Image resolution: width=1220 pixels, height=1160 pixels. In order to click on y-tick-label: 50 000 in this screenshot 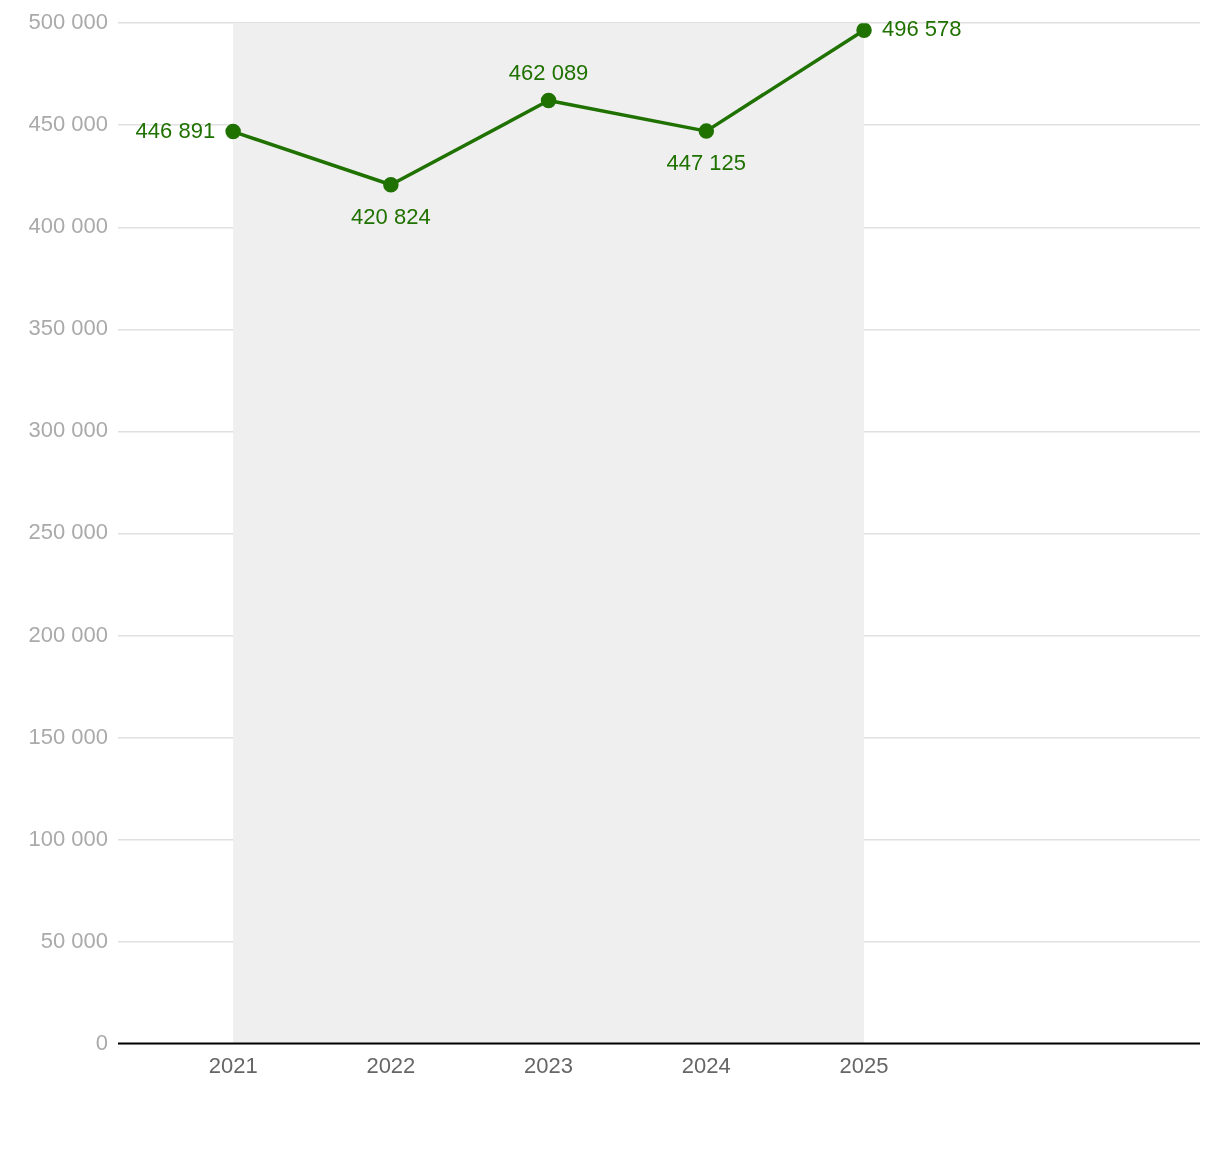, I will do `click(74, 940)`.